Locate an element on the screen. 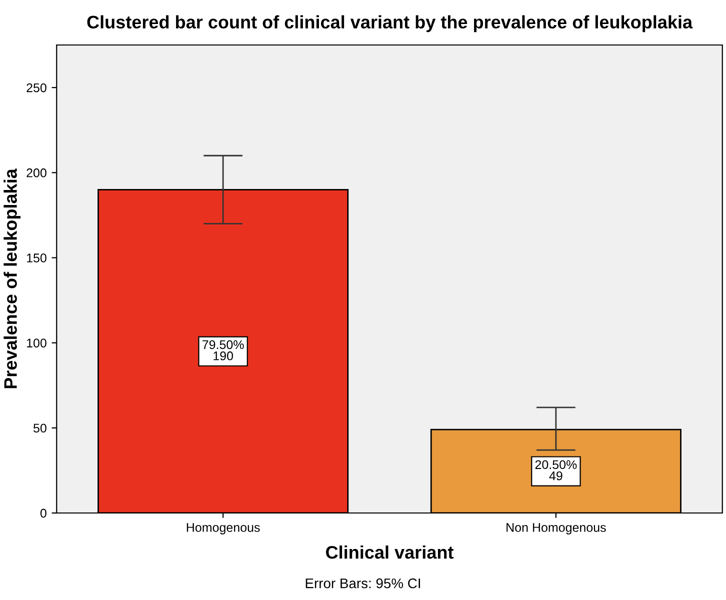 The image size is (726, 600). x-tick-label: Non Homogenous is located at coordinates (556, 528).